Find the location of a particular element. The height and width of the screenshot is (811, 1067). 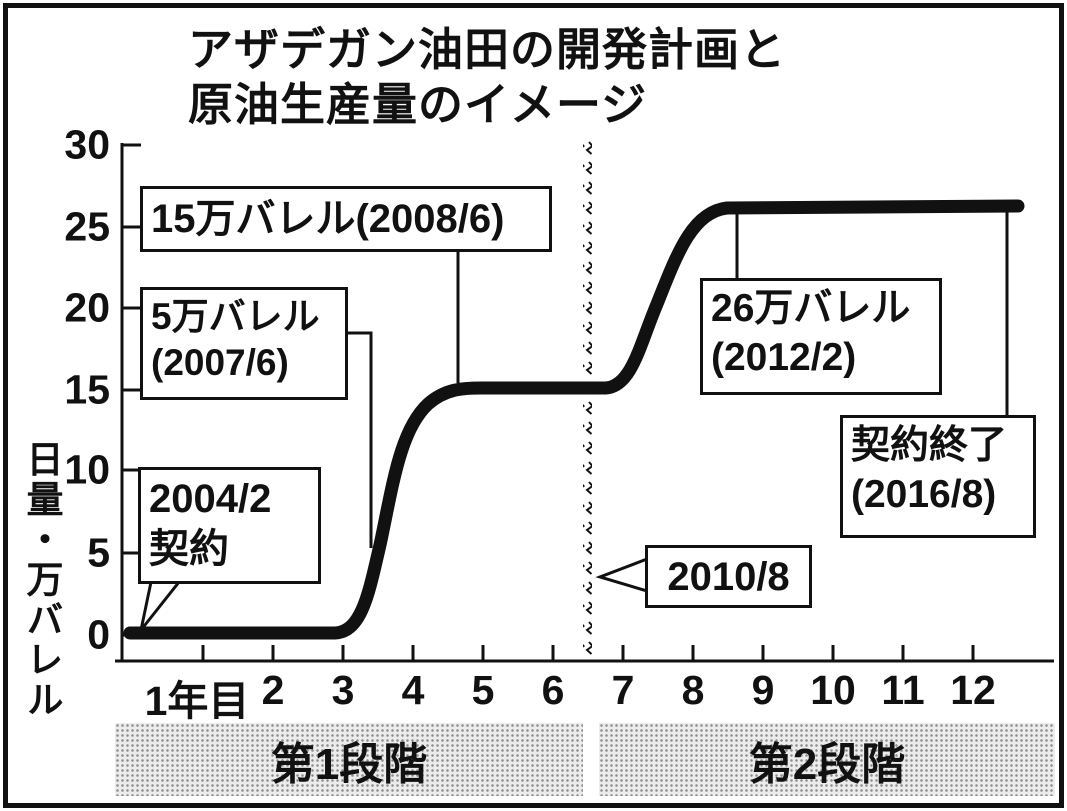

y-tick-label: 15 is located at coordinates (87, 389).